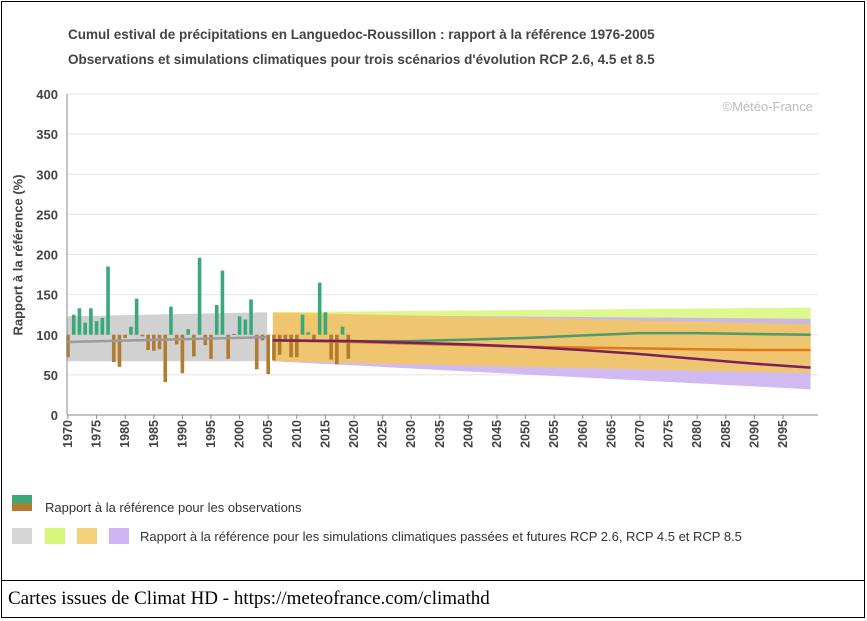  I want to click on x-tick-label: 2075, so click(669, 434).